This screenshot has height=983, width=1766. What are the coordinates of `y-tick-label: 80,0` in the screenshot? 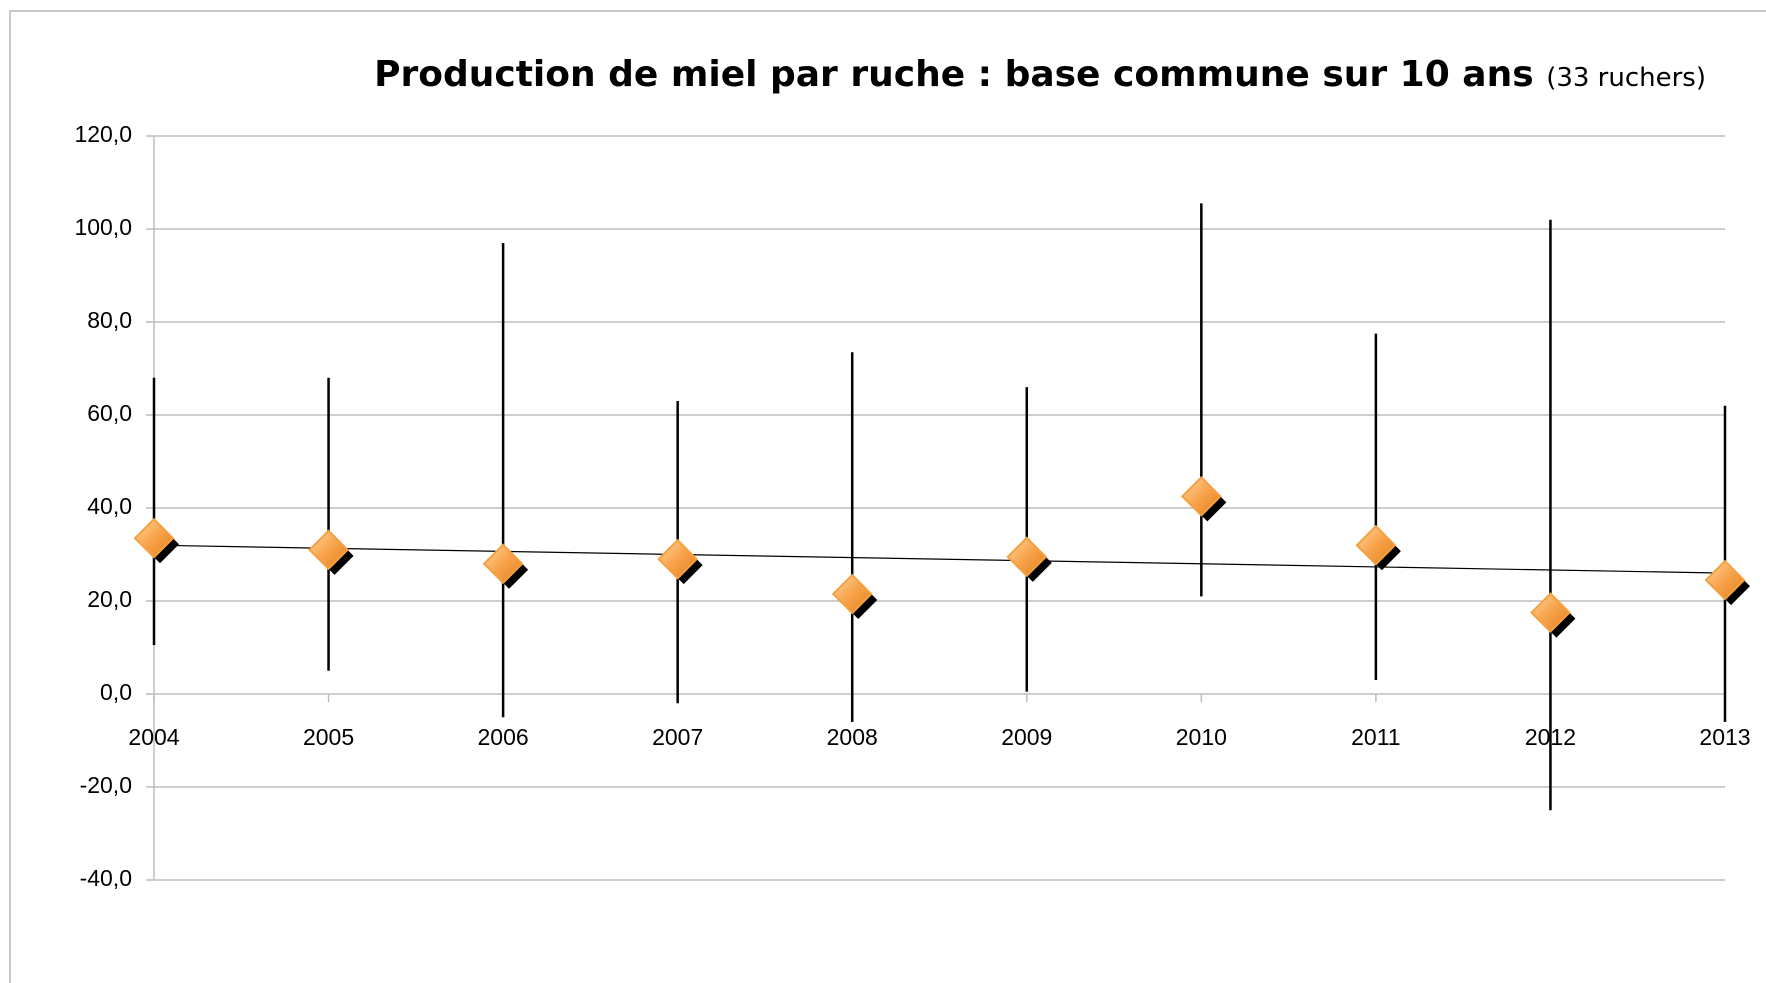 It's located at (109, 320).